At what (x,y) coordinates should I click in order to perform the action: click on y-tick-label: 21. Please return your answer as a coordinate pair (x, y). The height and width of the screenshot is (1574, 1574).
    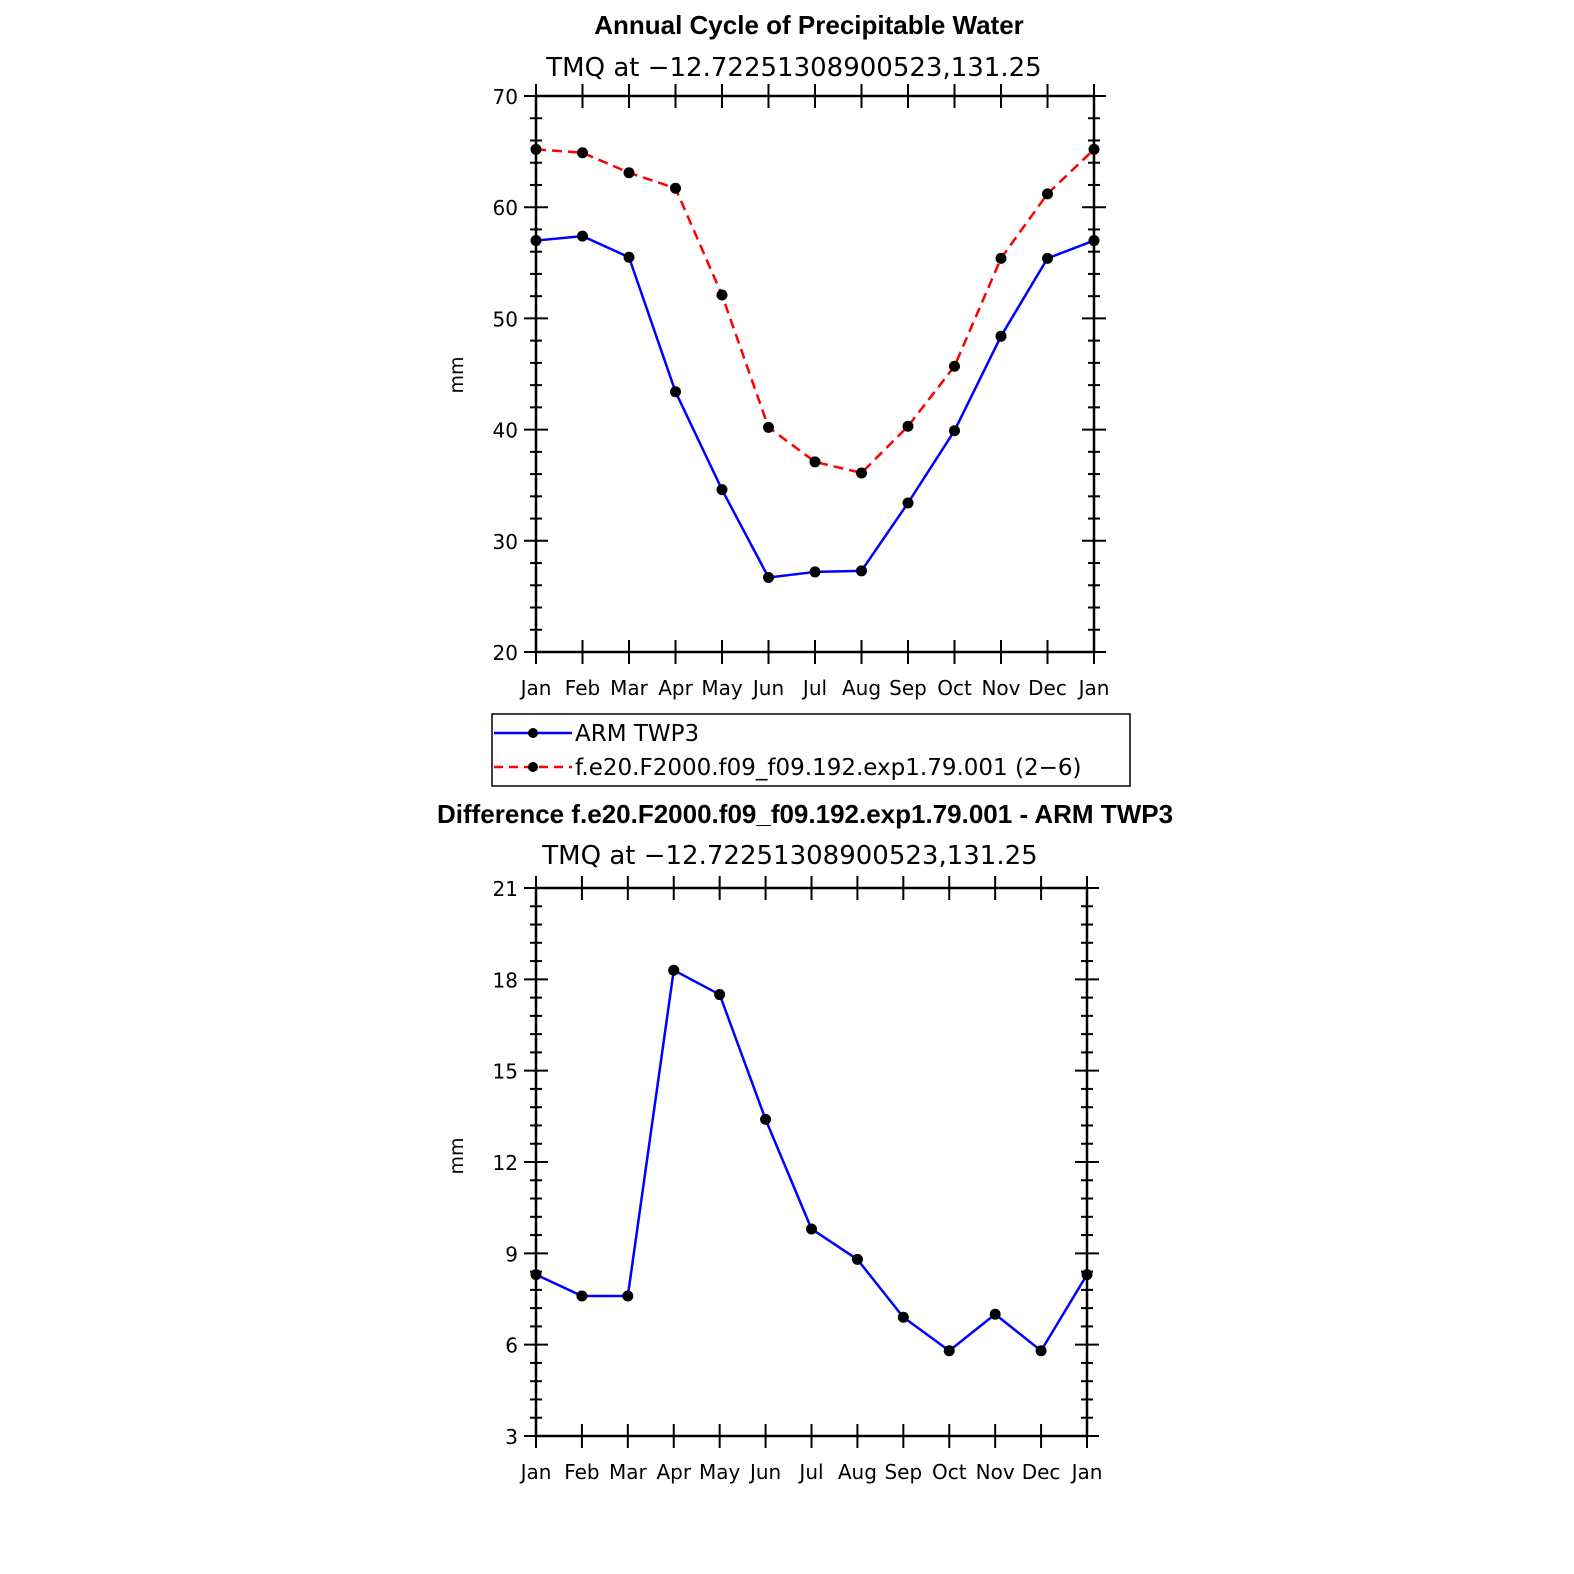
    Looking at the image, I should click on (505, 889).